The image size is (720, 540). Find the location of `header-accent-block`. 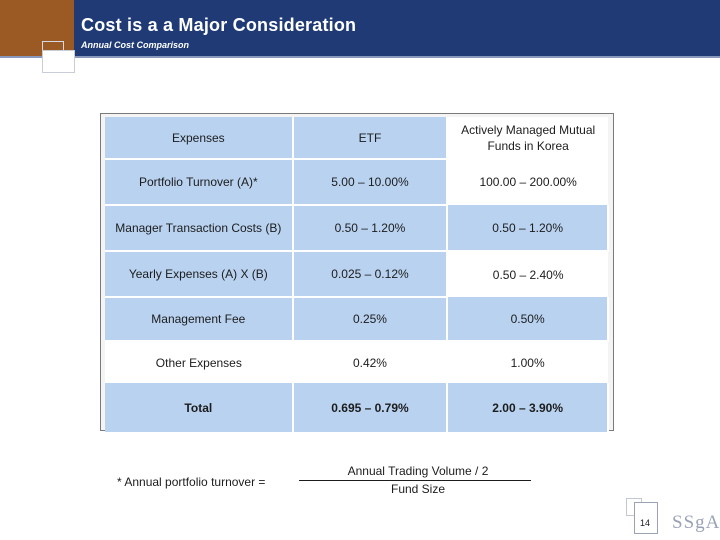

header-accent-block is located at coordinates (37, 28).